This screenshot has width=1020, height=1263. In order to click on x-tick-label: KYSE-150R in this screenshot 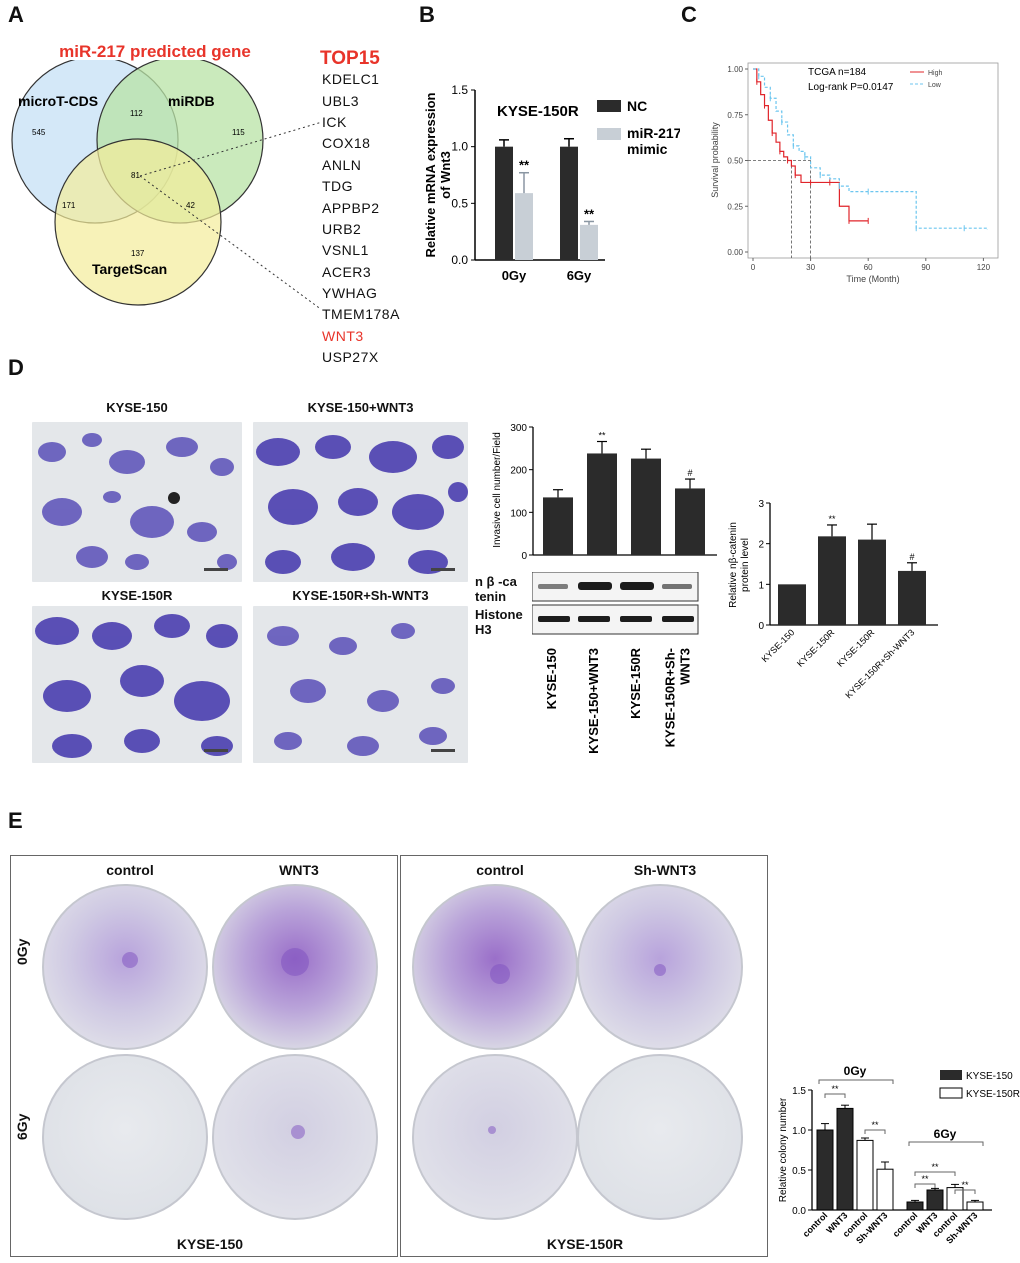, I will do `click(856, 648)`.